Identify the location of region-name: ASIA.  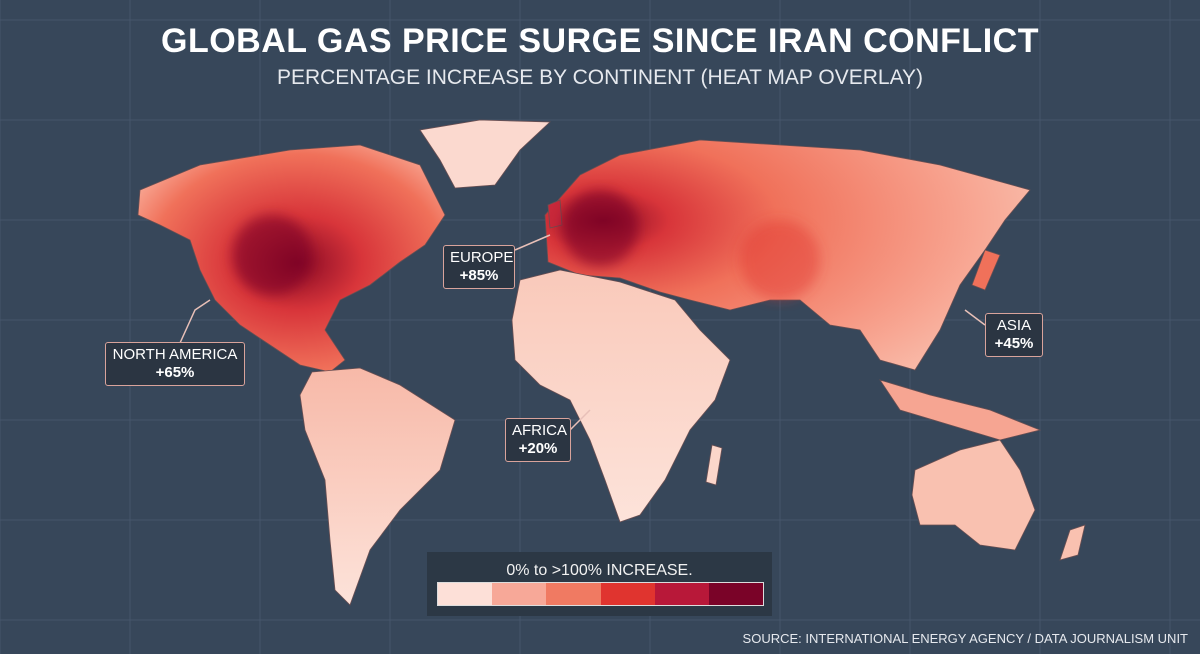
(1014, 325).